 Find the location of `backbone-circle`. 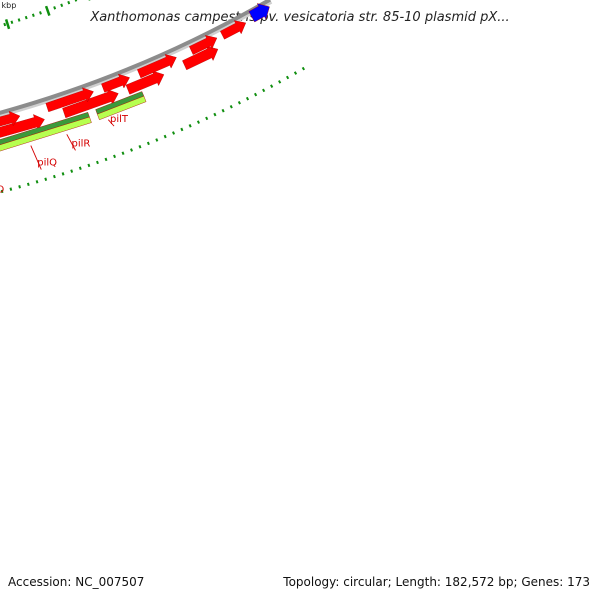

backbone-circle is located at coordinates (135, 57).